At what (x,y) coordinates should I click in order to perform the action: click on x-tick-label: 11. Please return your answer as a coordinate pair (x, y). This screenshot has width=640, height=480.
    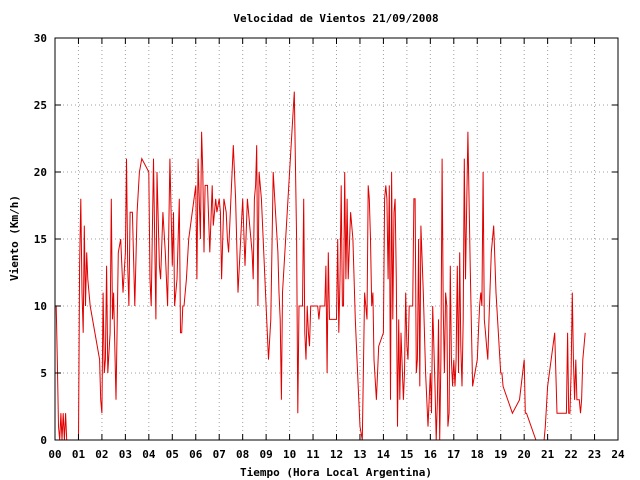
    Looking at the image, I should click on (313, 454).